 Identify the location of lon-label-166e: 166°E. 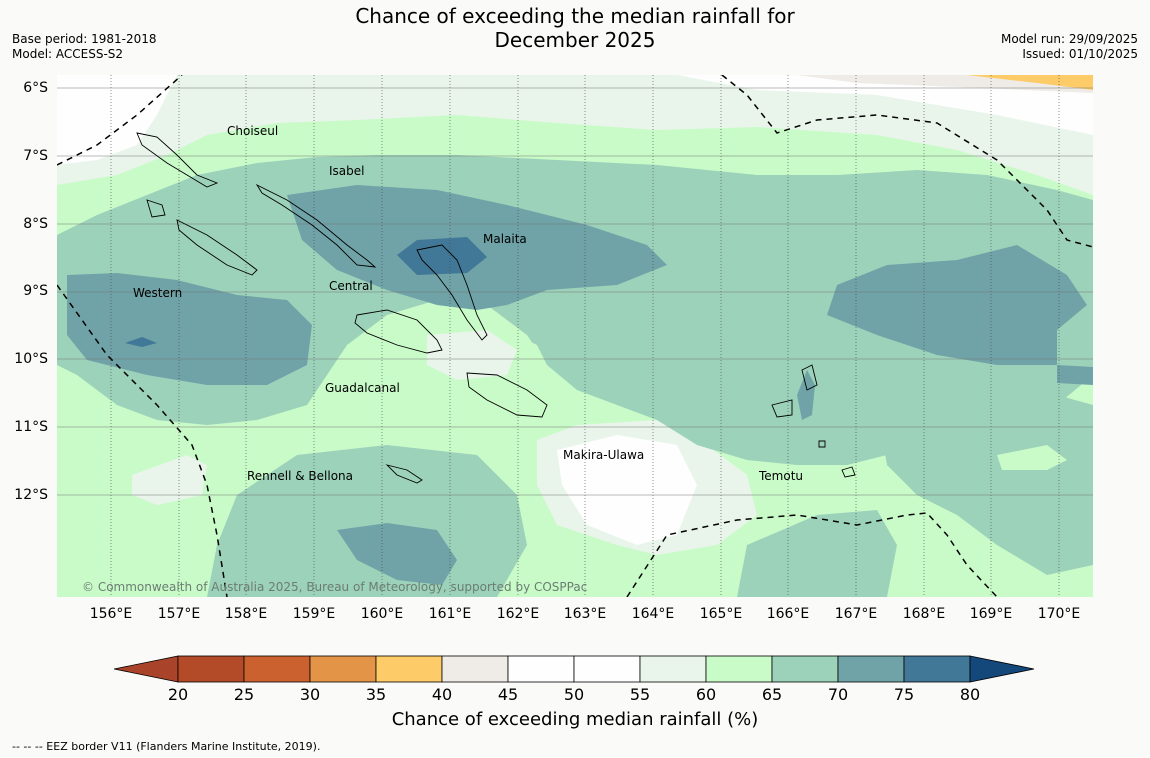
(788, 614).